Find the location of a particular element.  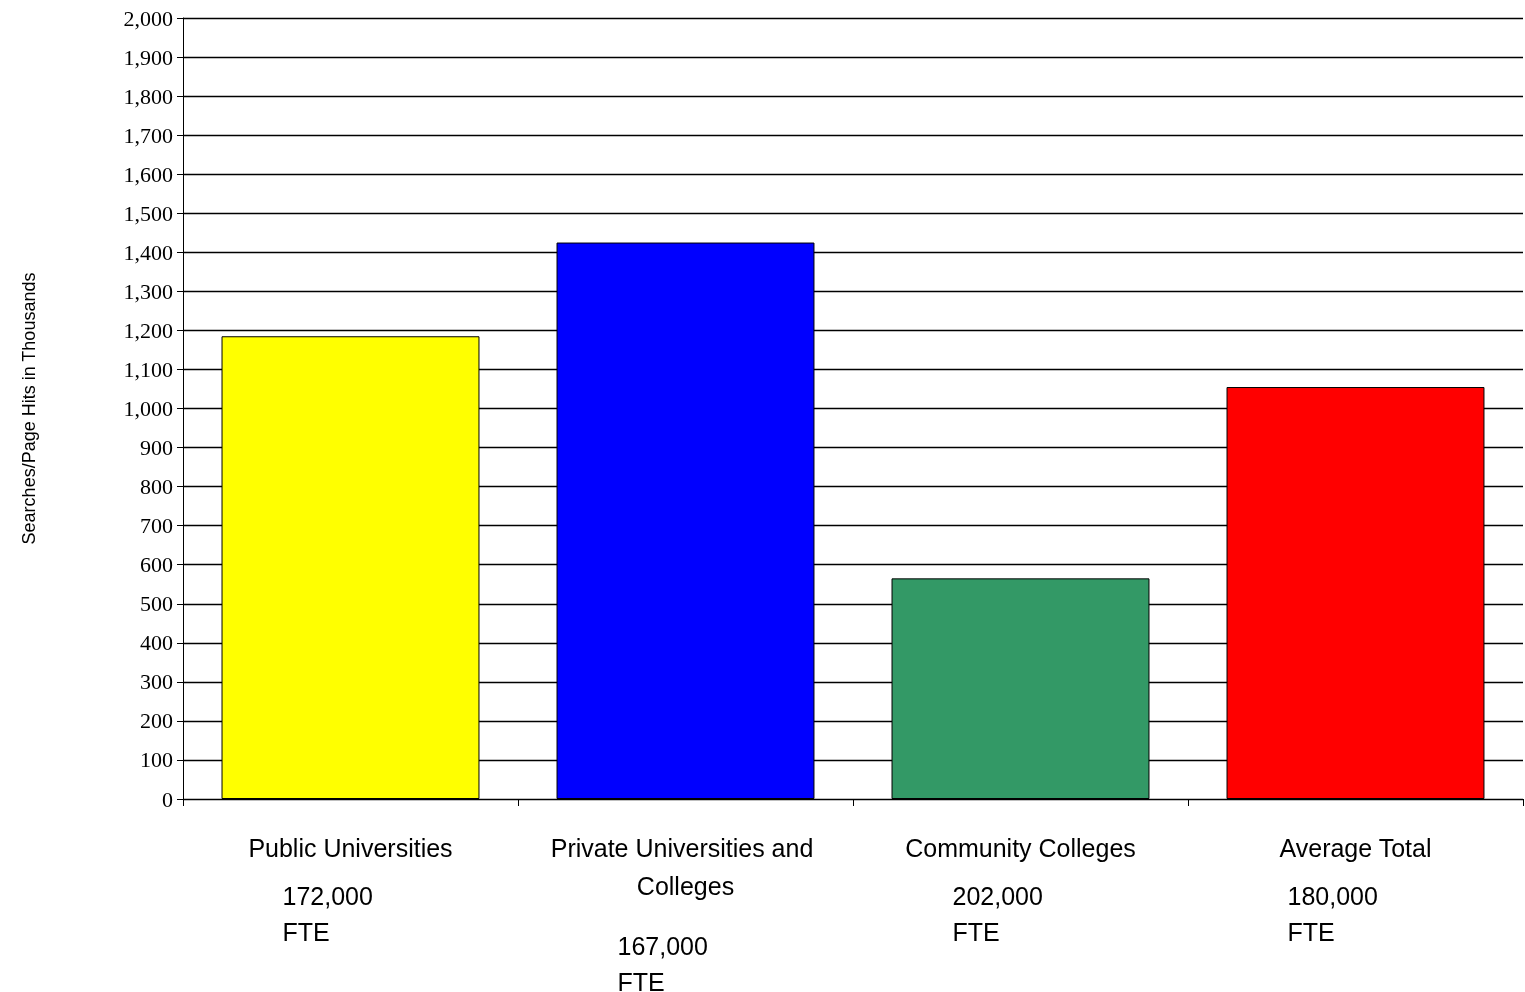

y-tick-label: 1,100 is located at coordinates (148, 369).